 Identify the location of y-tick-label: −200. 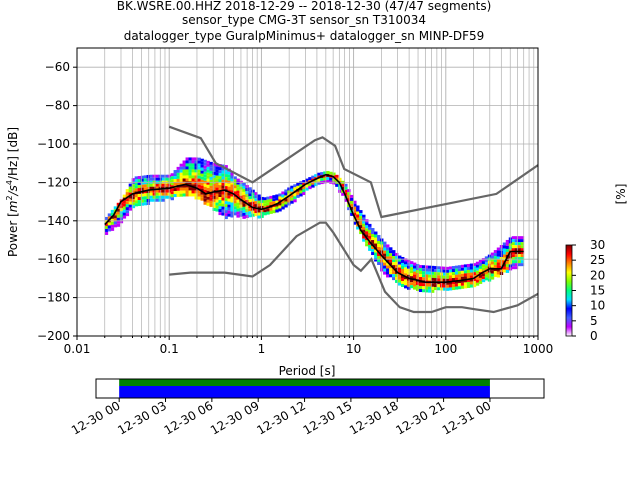
(53, 336).